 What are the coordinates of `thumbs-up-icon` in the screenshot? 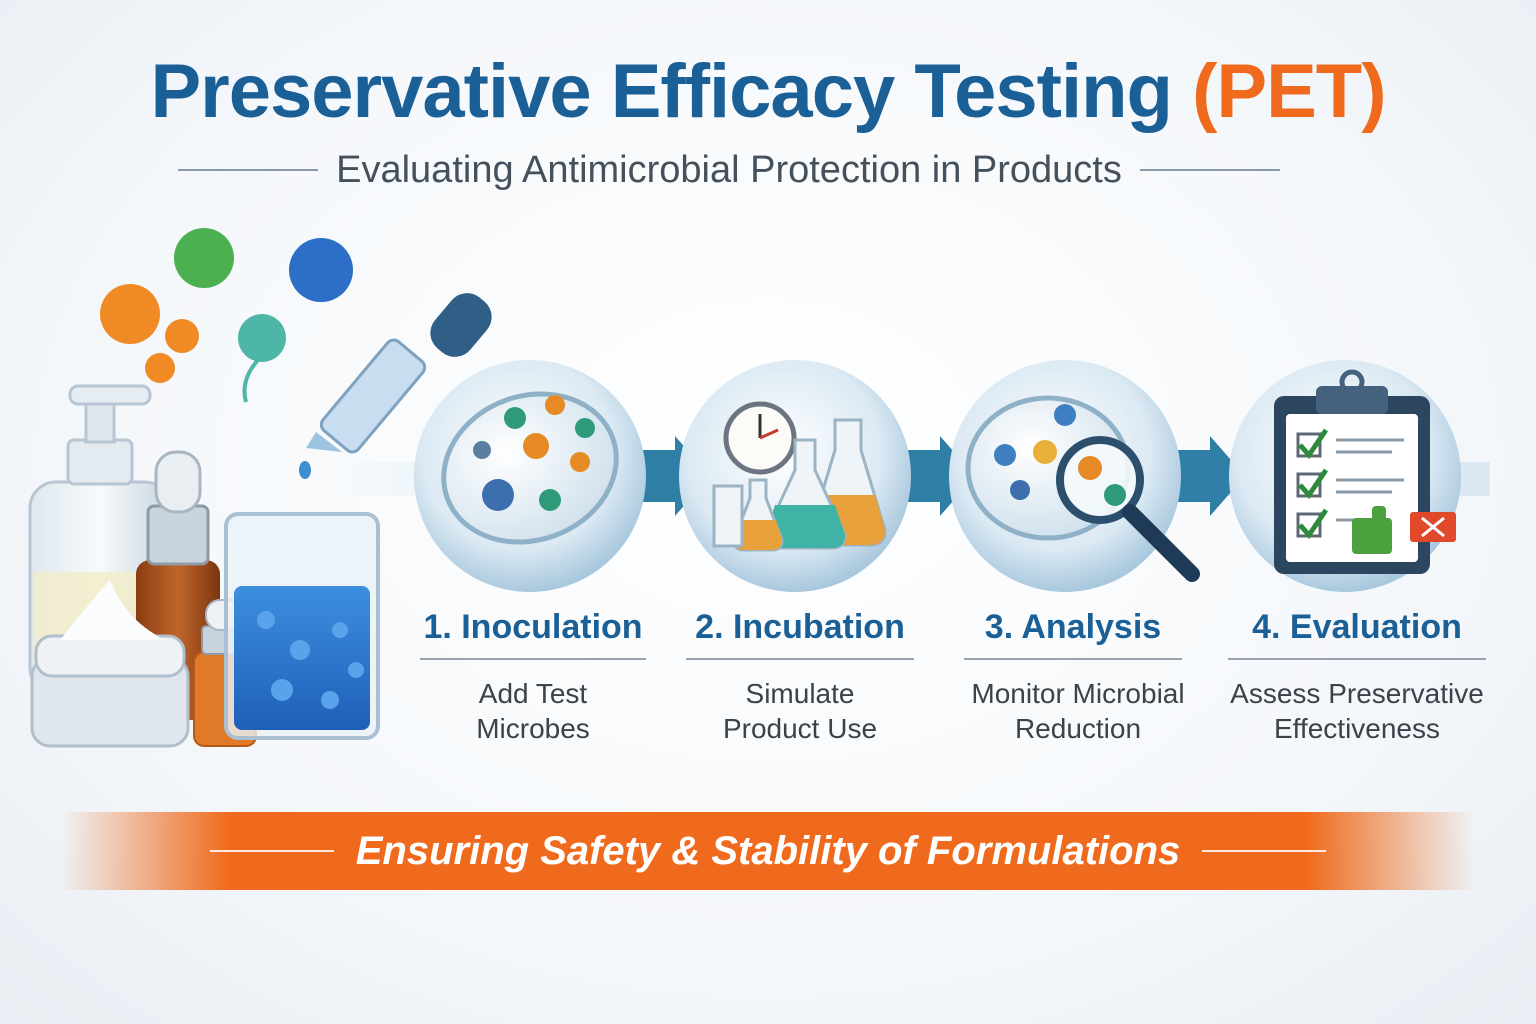 It's located at (1372, 536).